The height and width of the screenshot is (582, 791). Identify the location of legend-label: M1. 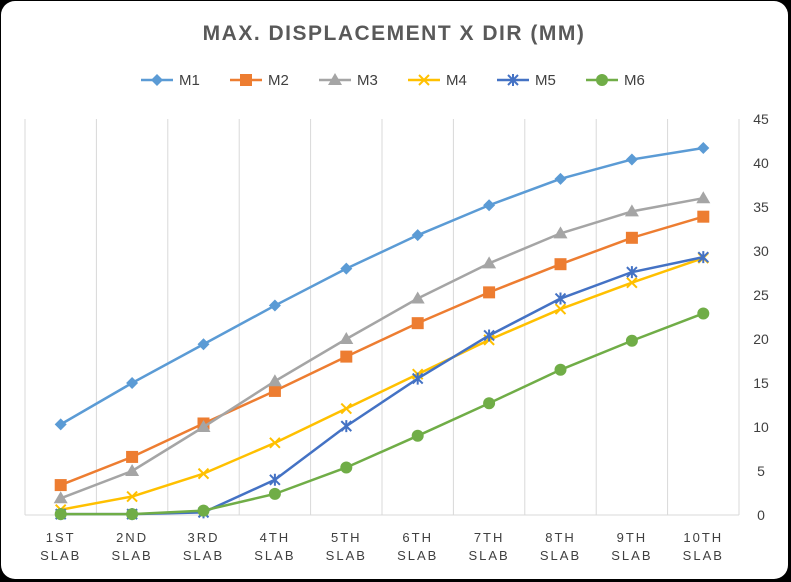
(189, 80).